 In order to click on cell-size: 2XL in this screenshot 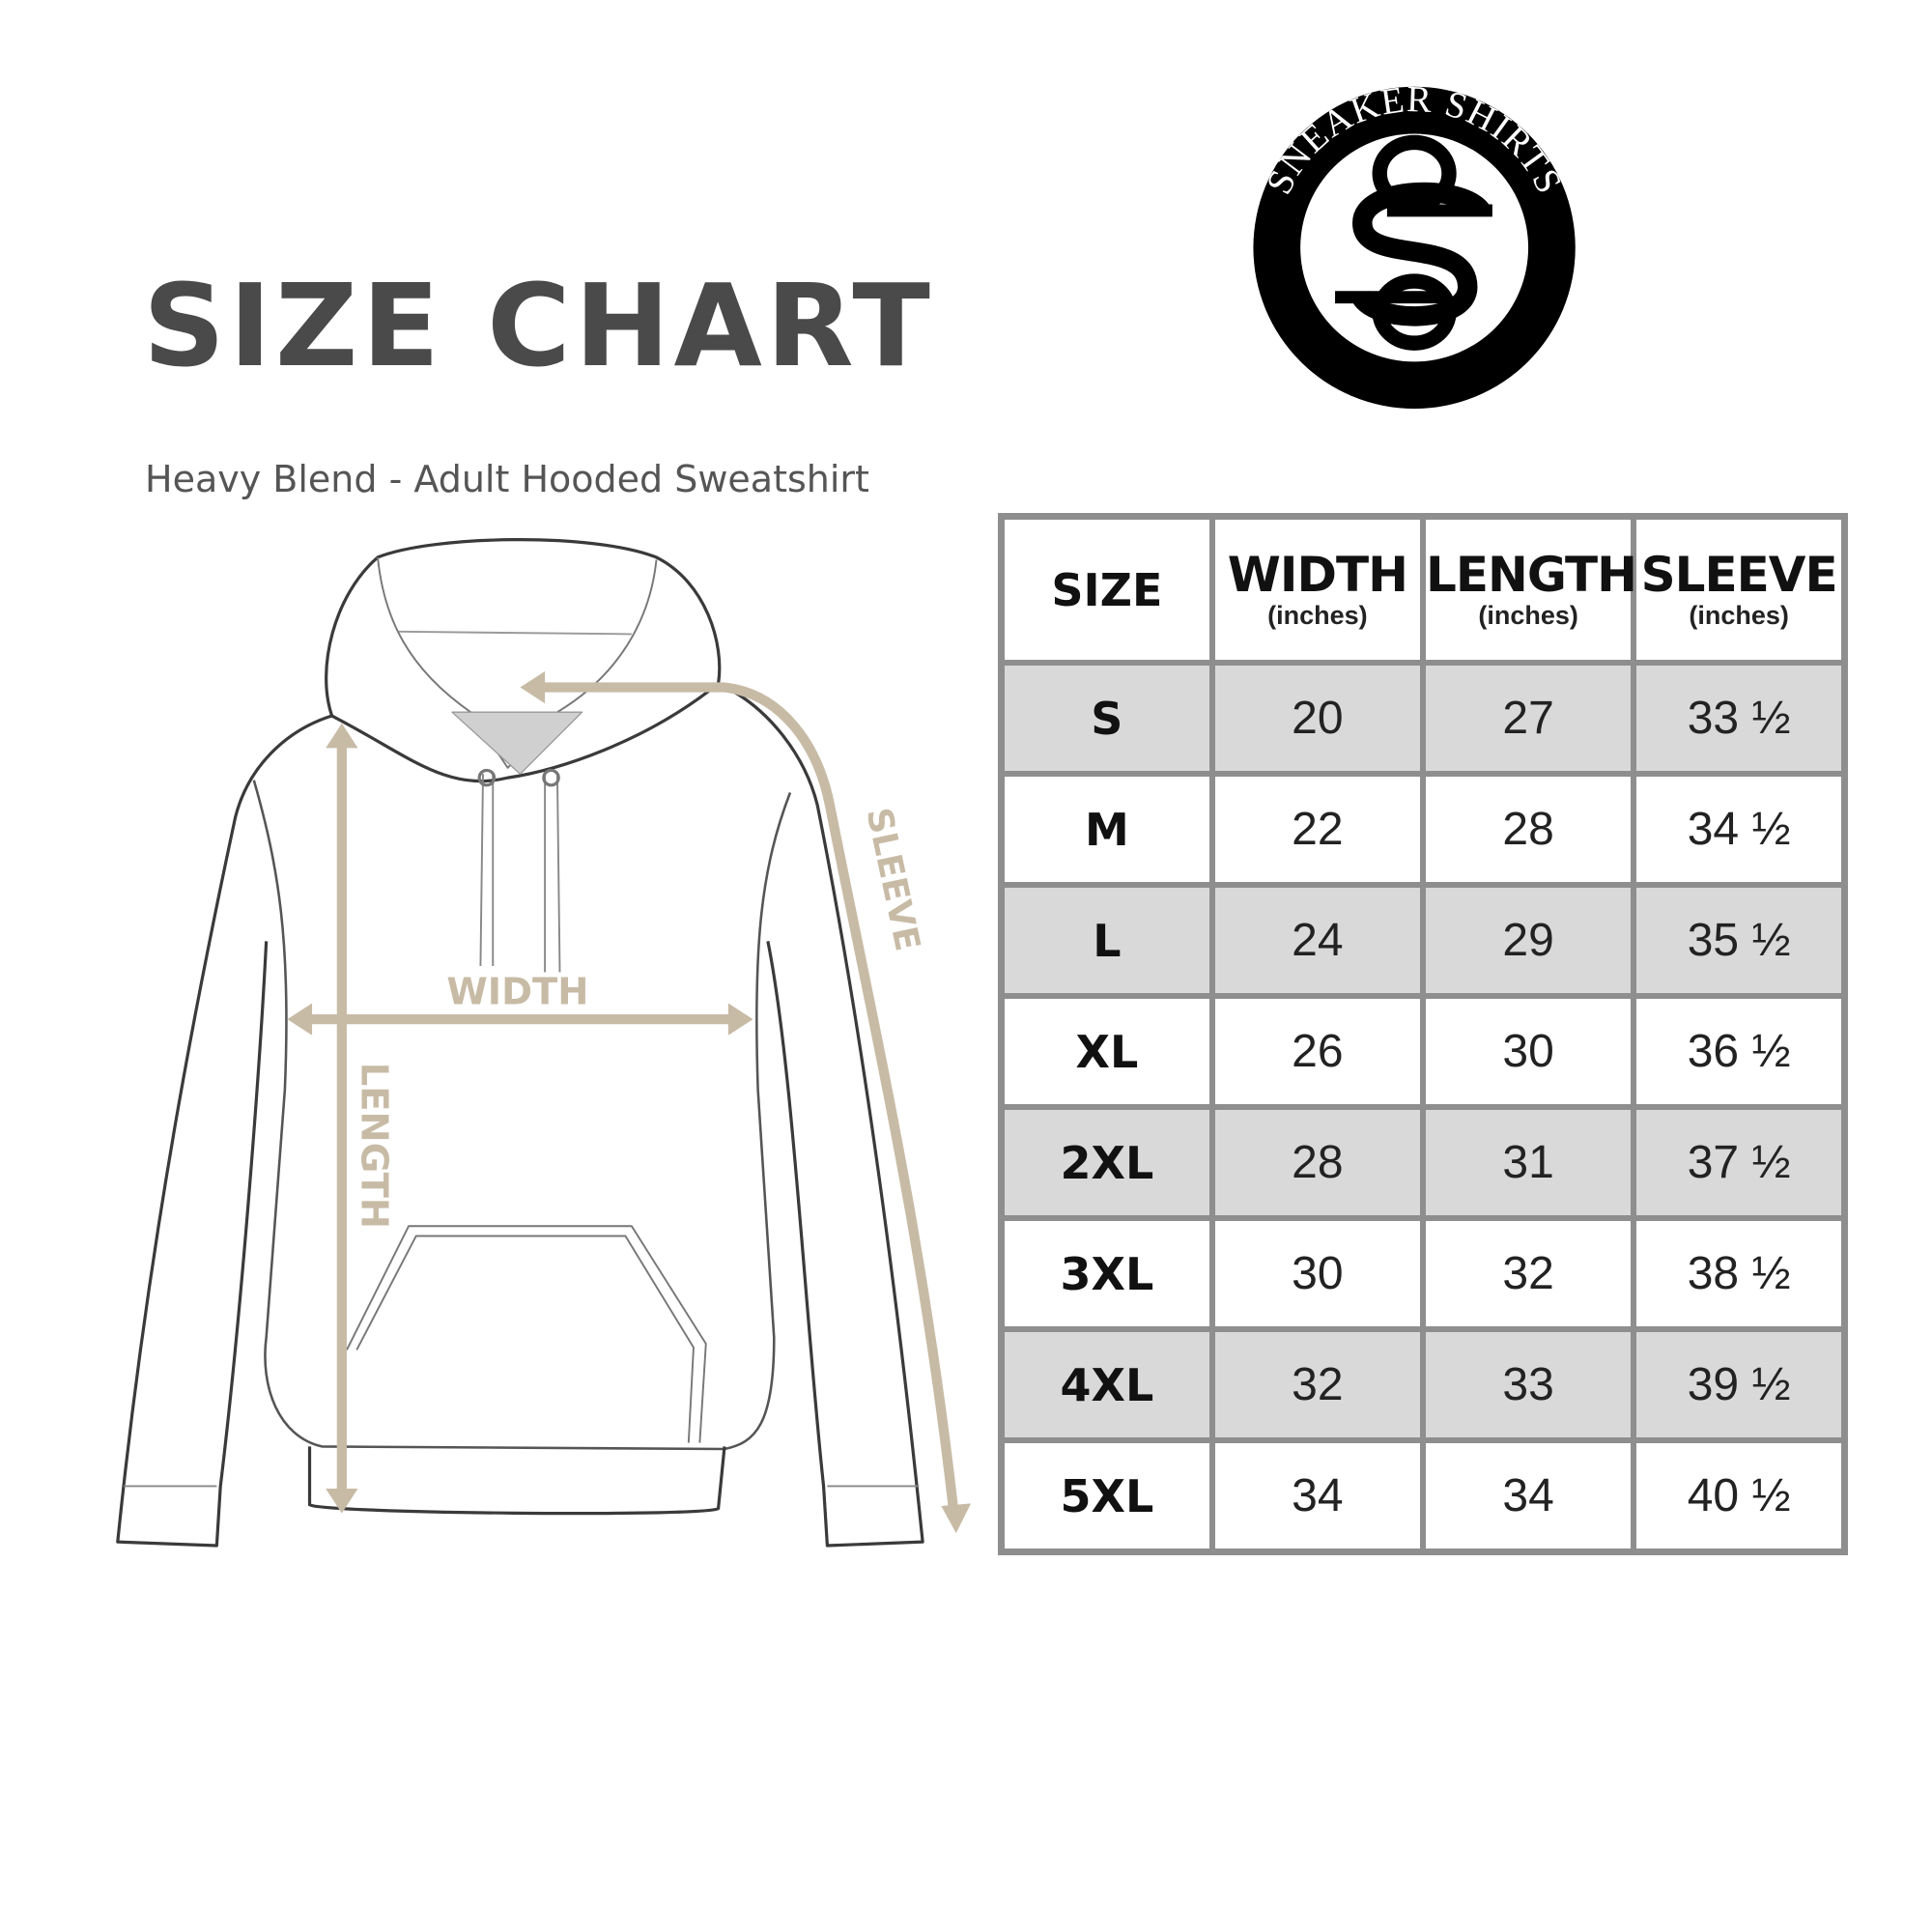, I will do `click(1106, 1162)`.